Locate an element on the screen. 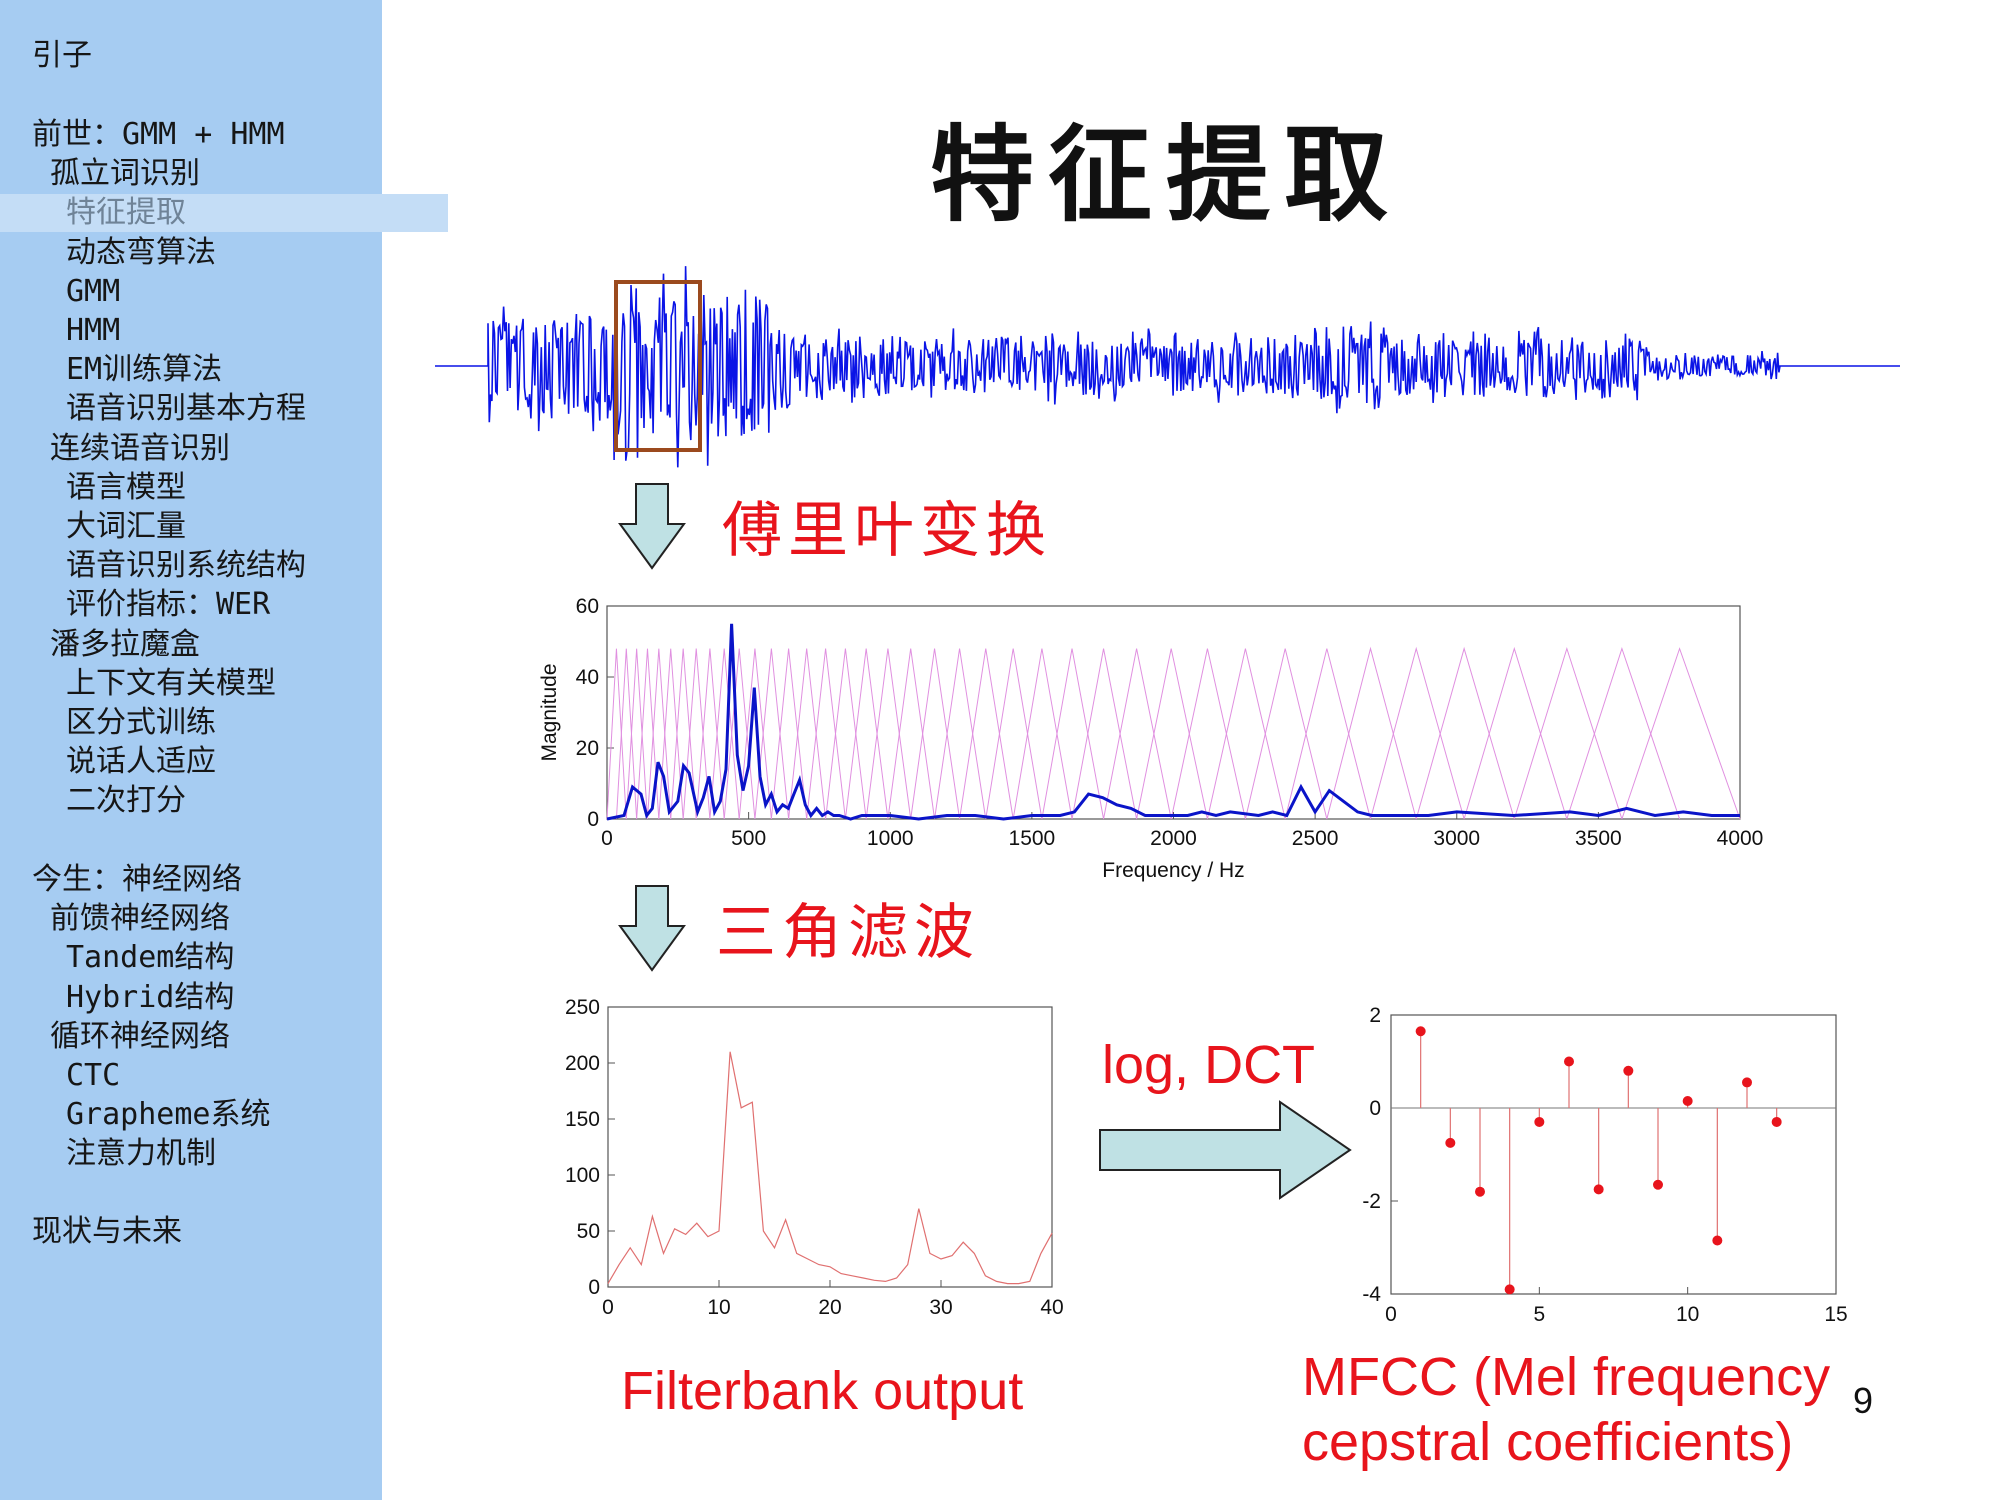 This screenshot has height=1500, width=2000. sidebar-item-9: 连续语音识别 is located at coordinates (216, 449).